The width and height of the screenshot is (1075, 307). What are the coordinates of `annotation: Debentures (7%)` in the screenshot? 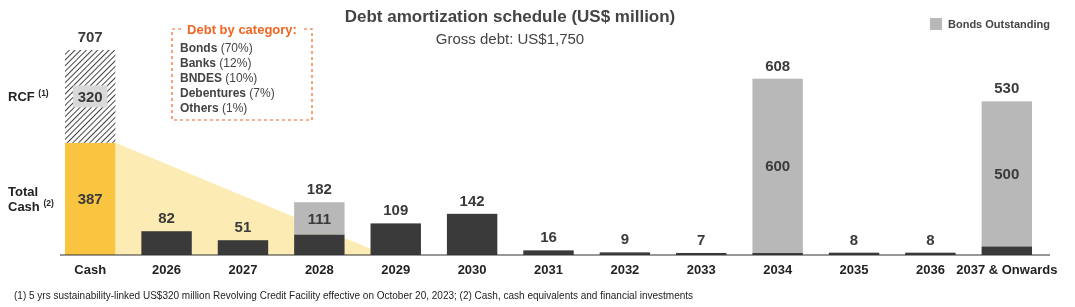 It's located at (227, 93).